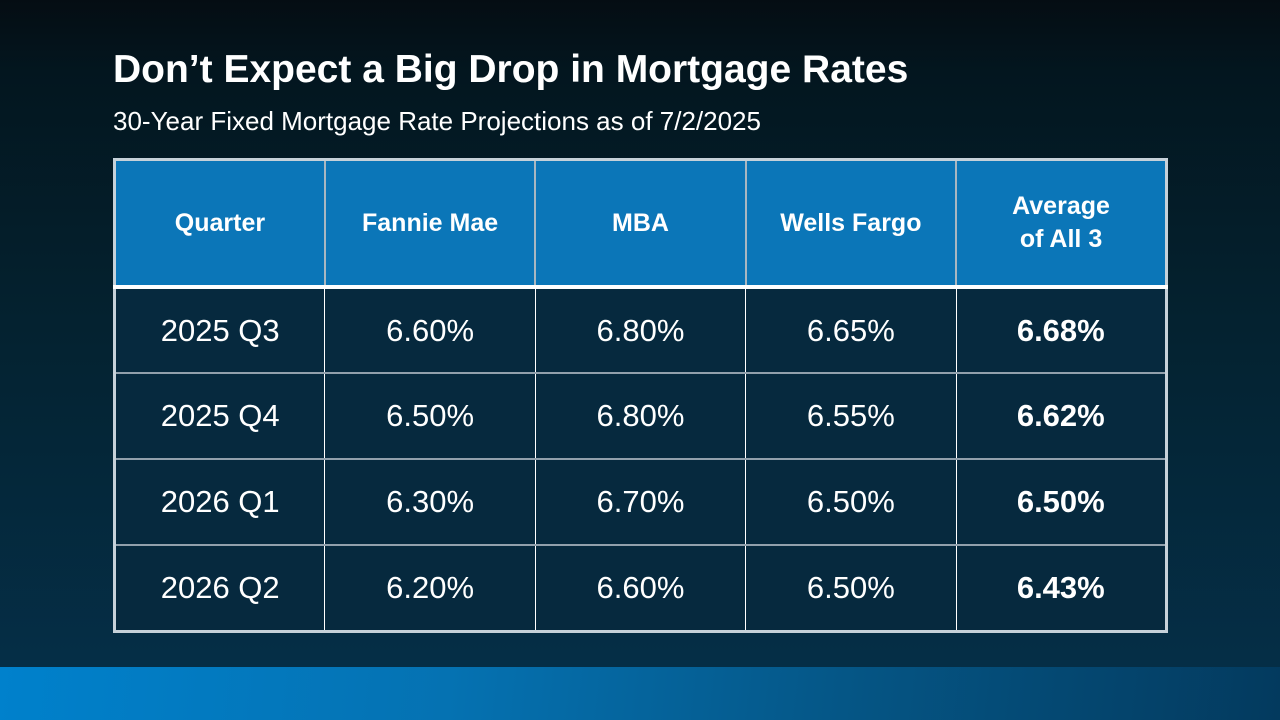 The height and width of the screenshot is (720, 1280). I want to click on table-row: 2026 Q2 6.20% 6.60% 6.50% 6.43%, so click(640, 588).